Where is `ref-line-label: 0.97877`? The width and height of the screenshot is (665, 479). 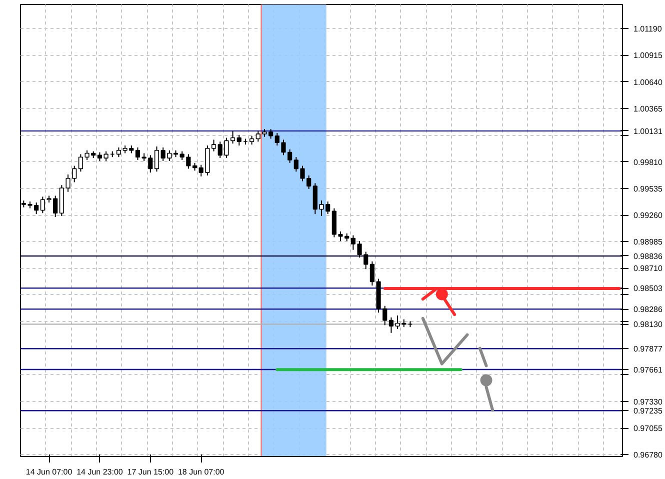
ref-line-label: 0.97877 is located at coordinates (648, 349).